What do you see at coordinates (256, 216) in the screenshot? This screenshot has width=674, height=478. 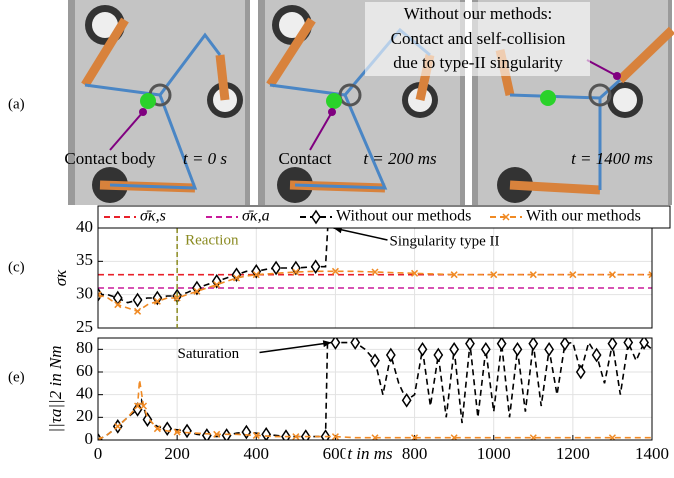 I see `legend-label: σ̄κ,a` at bounding box center [256, 216].